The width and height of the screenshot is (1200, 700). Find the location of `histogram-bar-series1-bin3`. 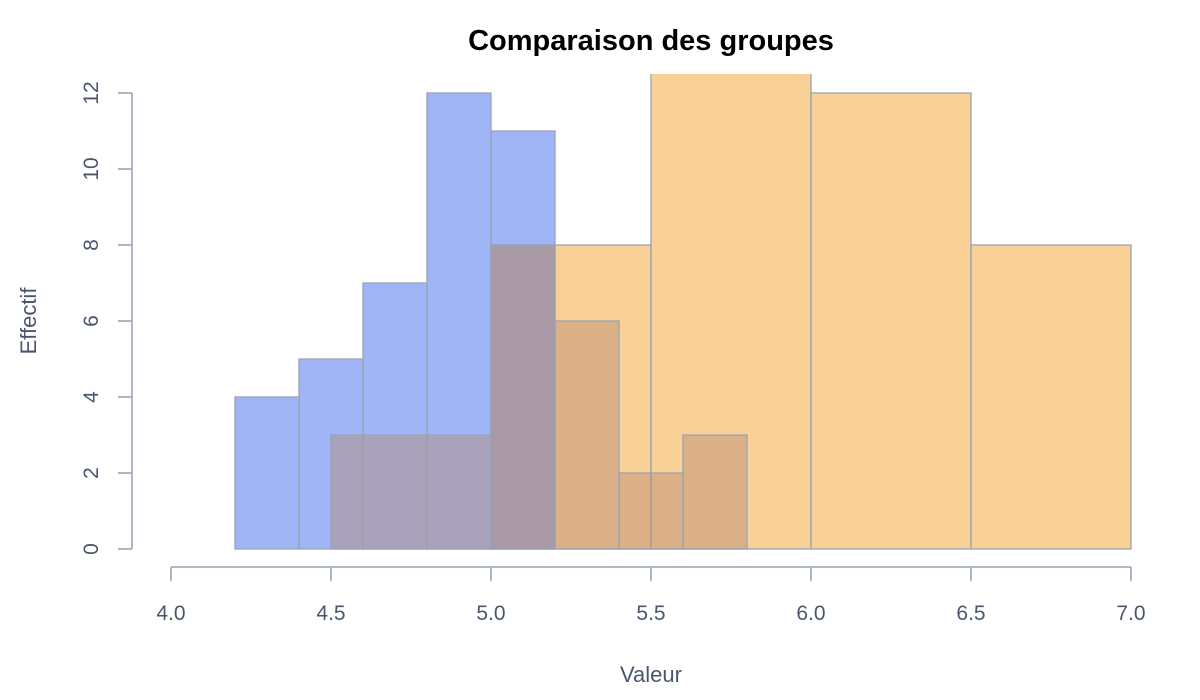

histogram-bar-series1-bin3 is located at coordinates (891, 321).